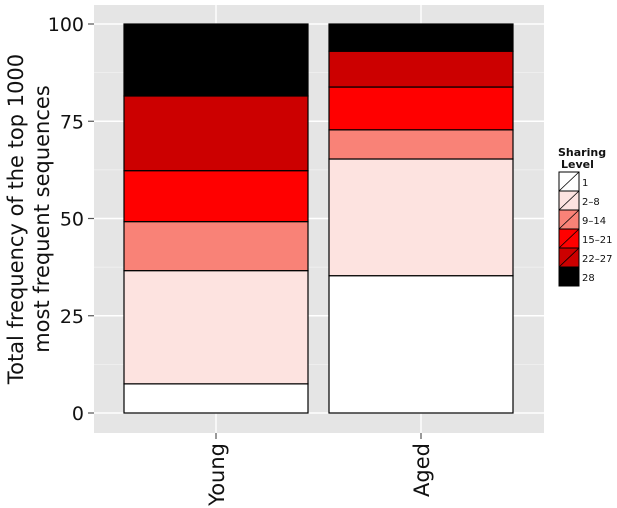  I want to click on legend: Sharing Level 1 2–8 9–14 15–21 22–27 28, so click(585, 216).